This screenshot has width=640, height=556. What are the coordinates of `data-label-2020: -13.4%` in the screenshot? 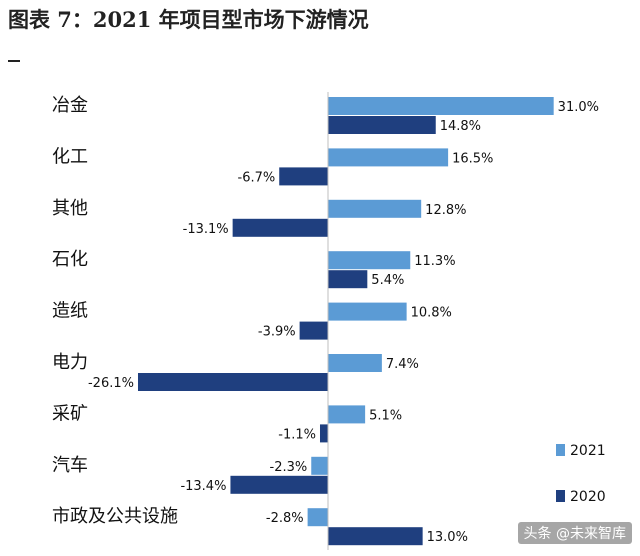 It's located at (203, 486).